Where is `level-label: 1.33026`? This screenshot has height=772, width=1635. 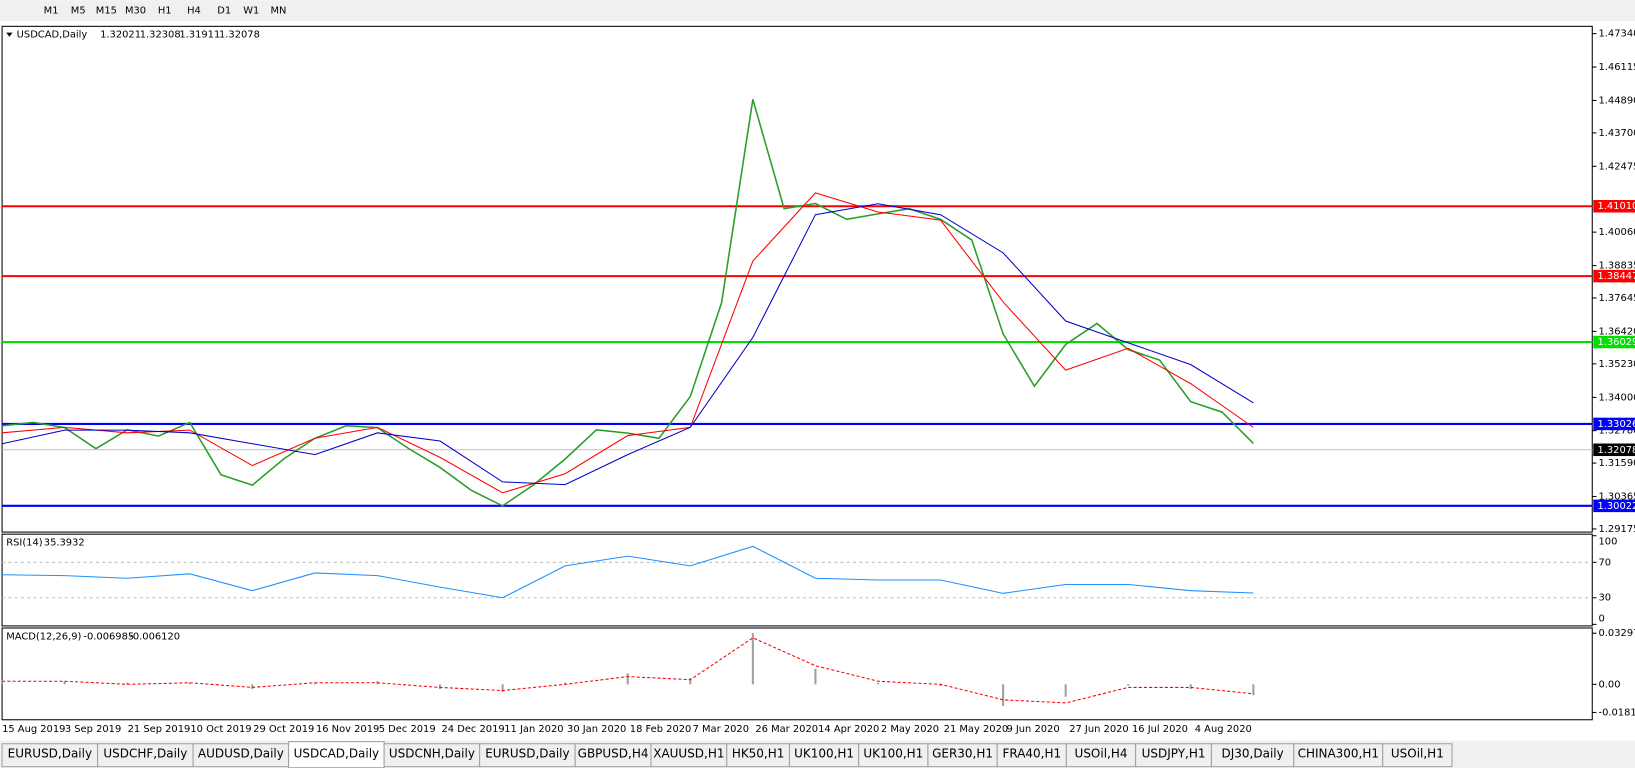 level-label: 1.33026 is located at coordinates (1616, 424).